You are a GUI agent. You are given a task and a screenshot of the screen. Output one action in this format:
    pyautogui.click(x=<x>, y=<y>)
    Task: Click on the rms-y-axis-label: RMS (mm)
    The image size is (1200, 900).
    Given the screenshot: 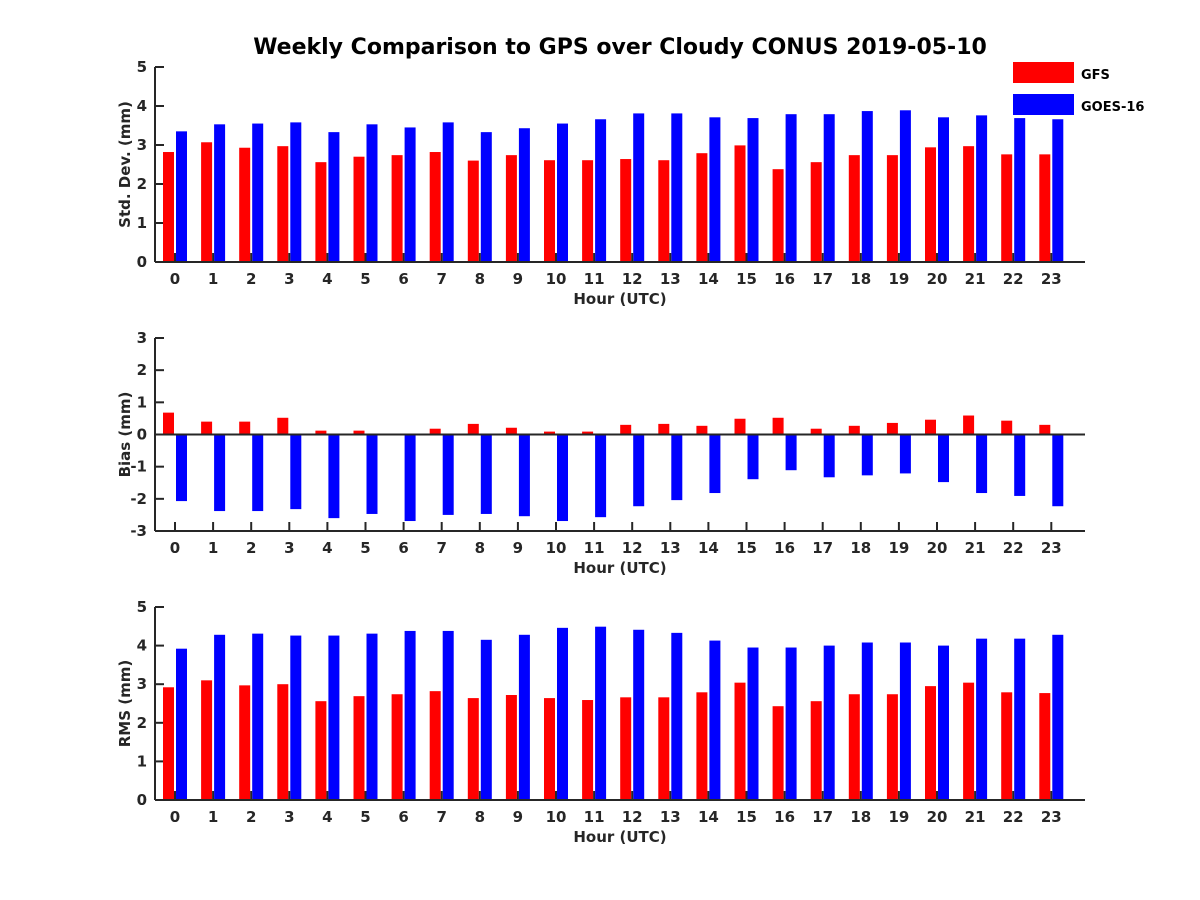 What is the action you would take?
    pyautogui.click(x=125, y=703)
    